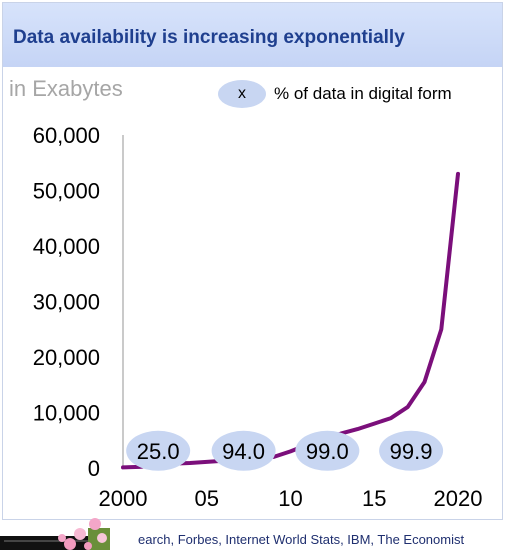 The image size is (507, 550). What do you see at coordinates (66, 135) in the screenshot?
I see `y-tick-label: 60,000` at bounding box center [66, 135].